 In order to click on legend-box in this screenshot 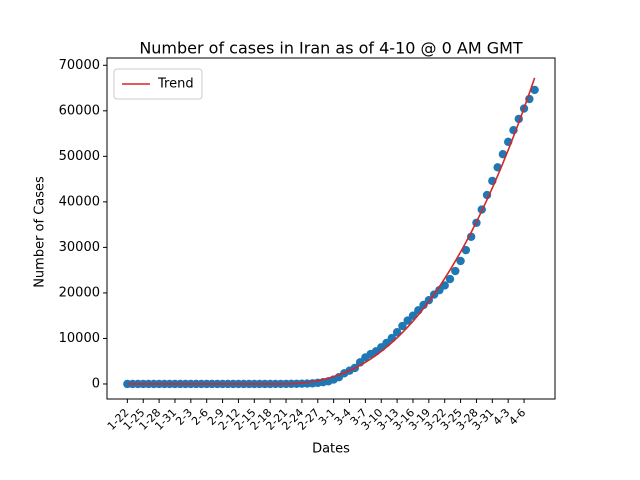, I will do `click(158, 84)`.